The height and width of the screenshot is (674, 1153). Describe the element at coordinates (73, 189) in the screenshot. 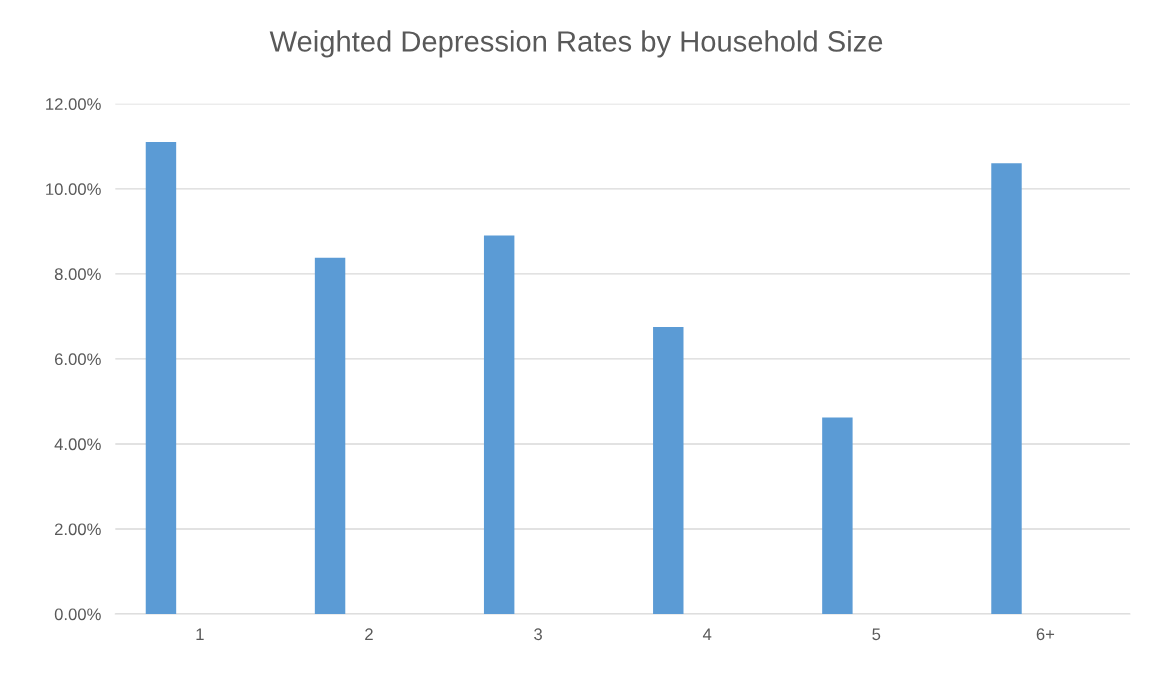

I see `y-tick-label: 10.00%` at that location.